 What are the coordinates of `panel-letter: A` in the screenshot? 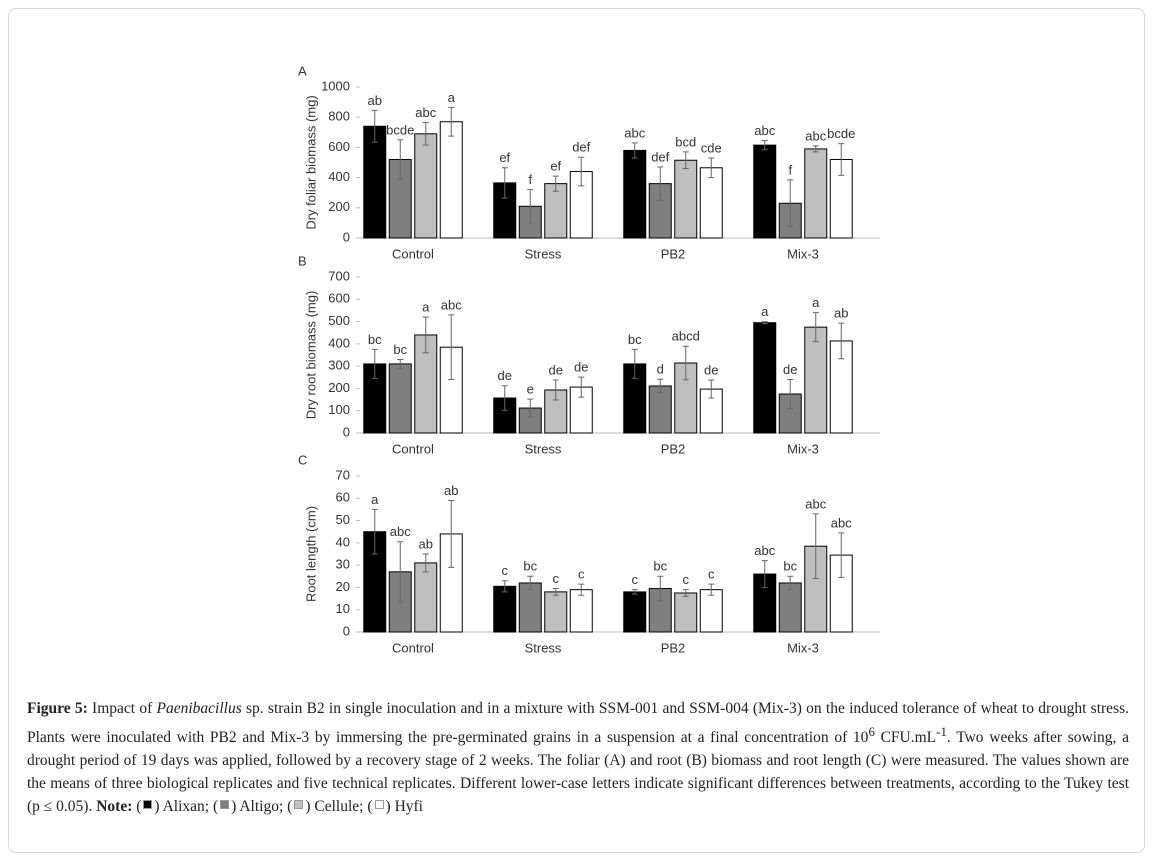 It's located at (302, 70).